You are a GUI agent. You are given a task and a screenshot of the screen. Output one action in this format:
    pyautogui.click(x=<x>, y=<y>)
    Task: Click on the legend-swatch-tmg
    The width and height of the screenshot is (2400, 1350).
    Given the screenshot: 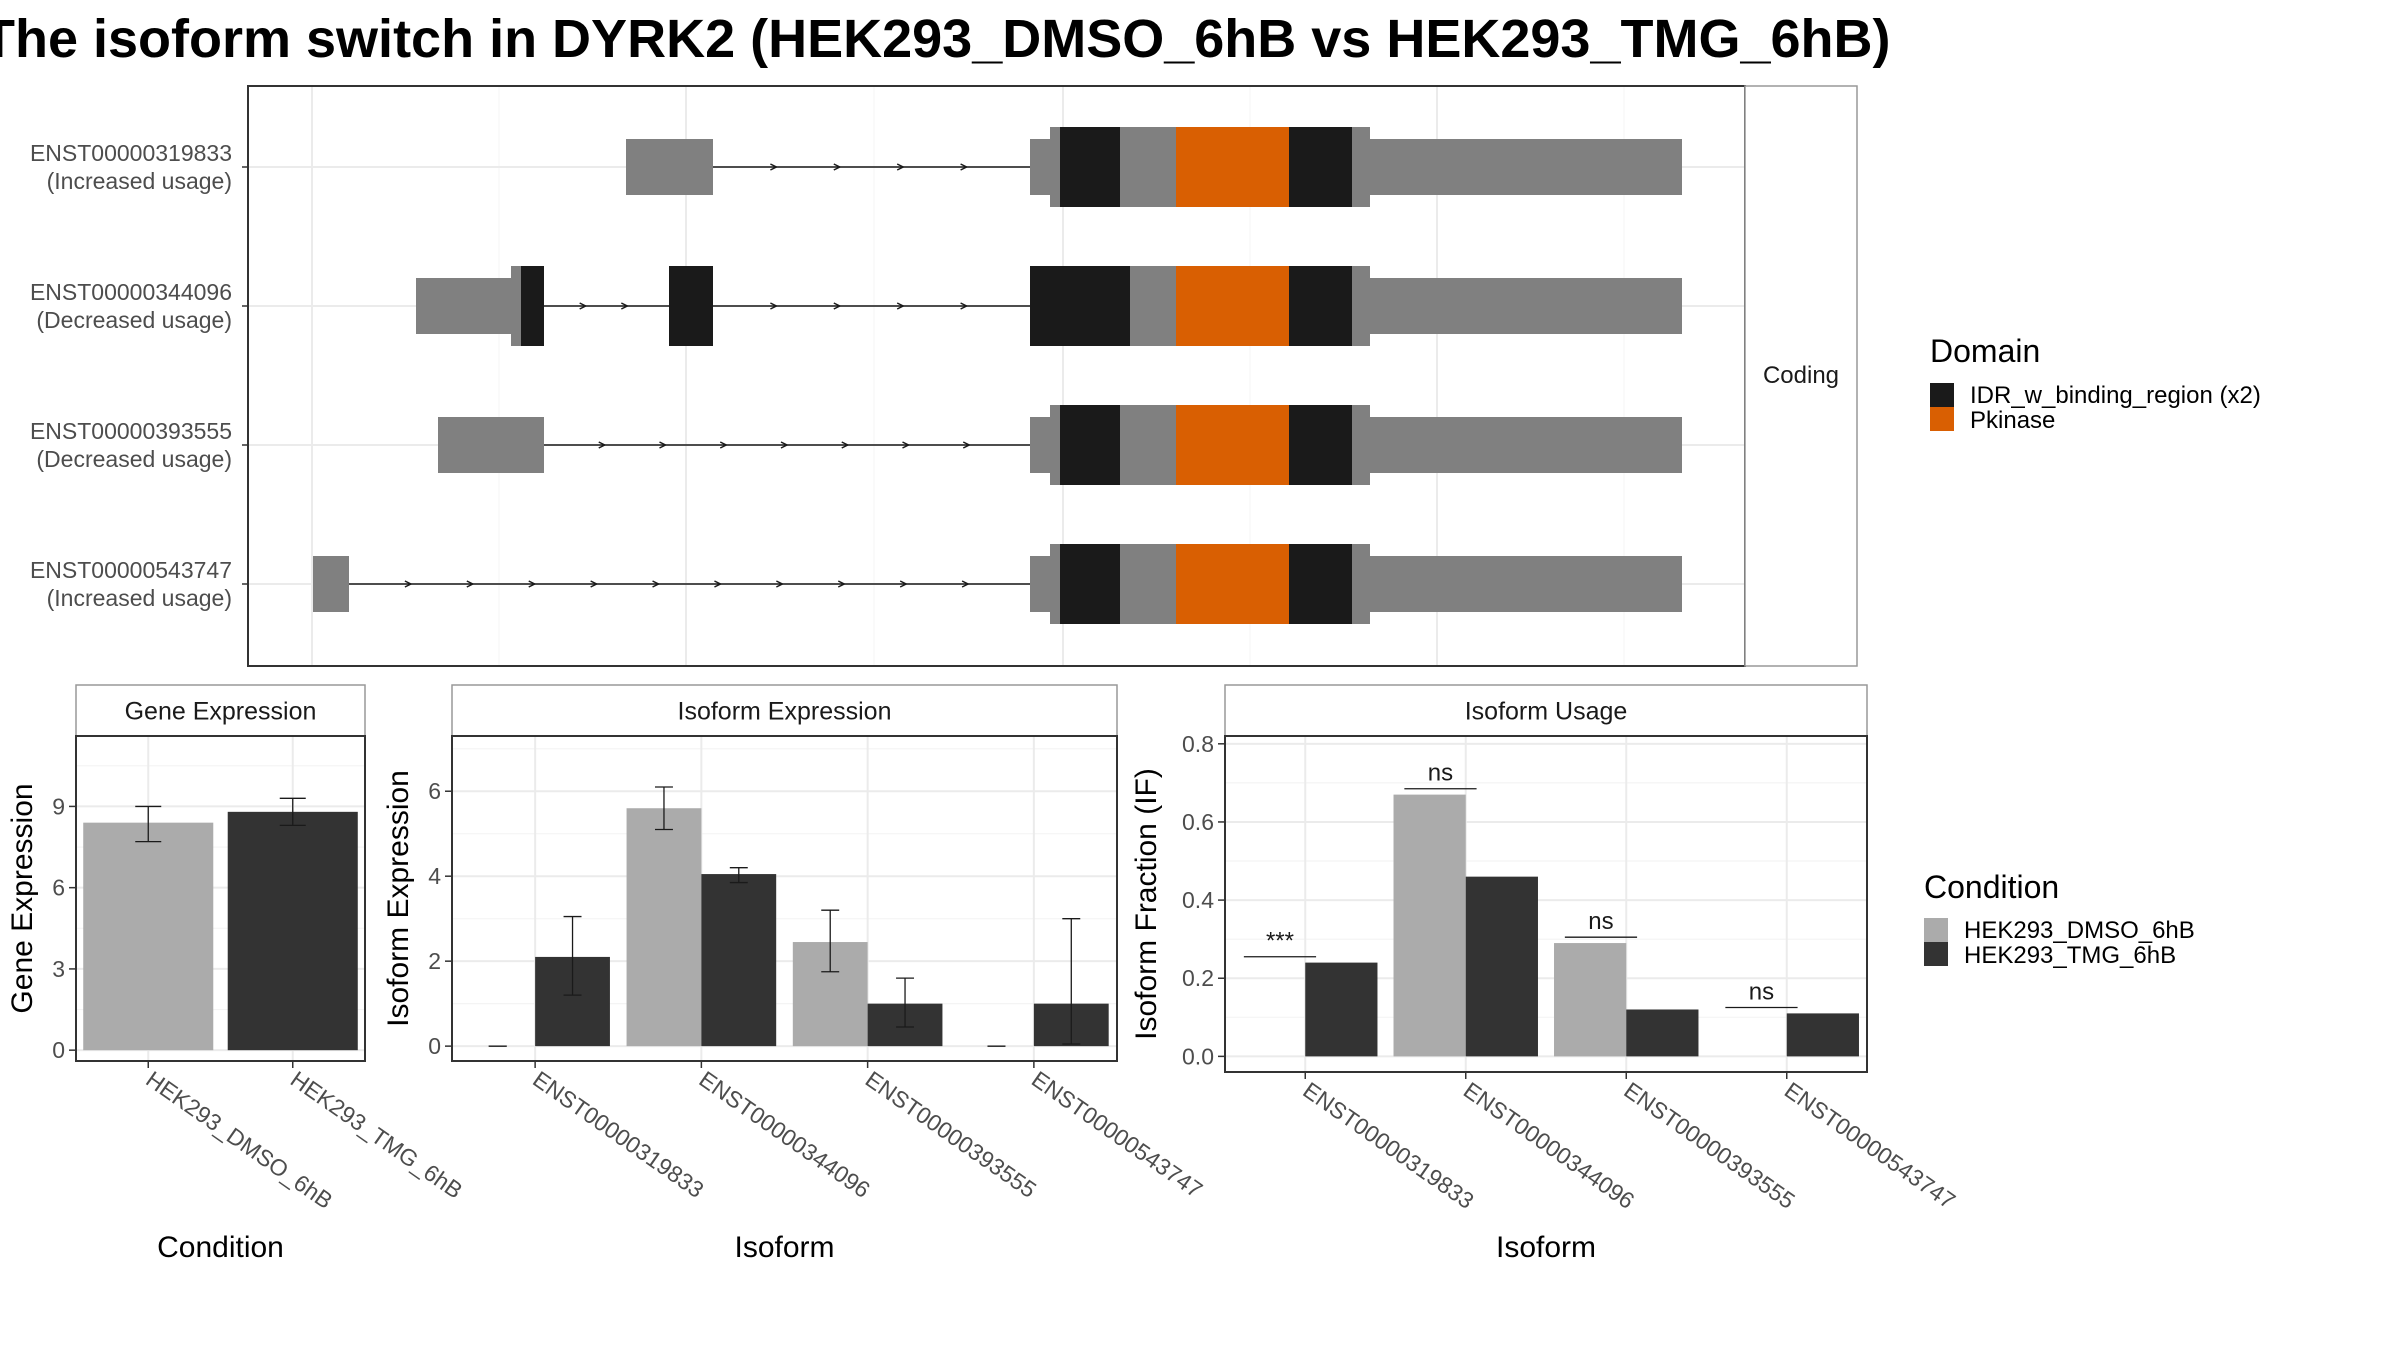 What is the action you would take?
    pyautogui.click(x=1936, y=954)
    